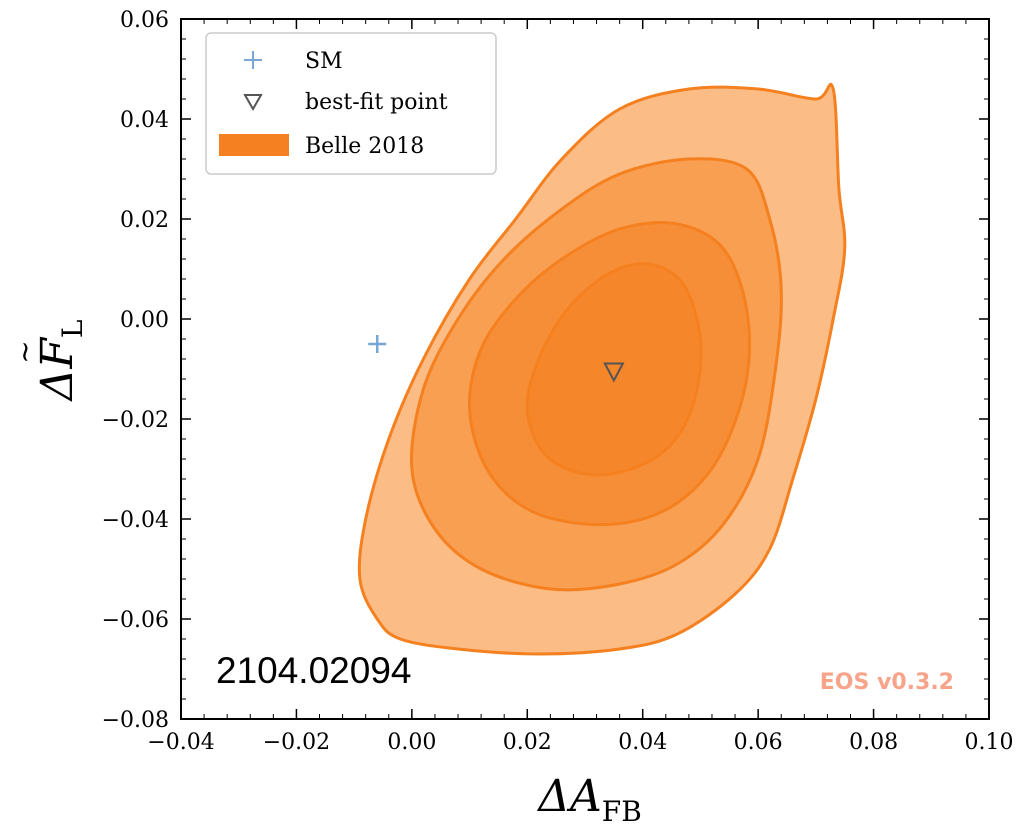 The image size is (1030, 826). What do you see at coordinates (873, 742) in the screenshot?
I see `x-tick-label: 0.08` at bounding box center [873, 742].